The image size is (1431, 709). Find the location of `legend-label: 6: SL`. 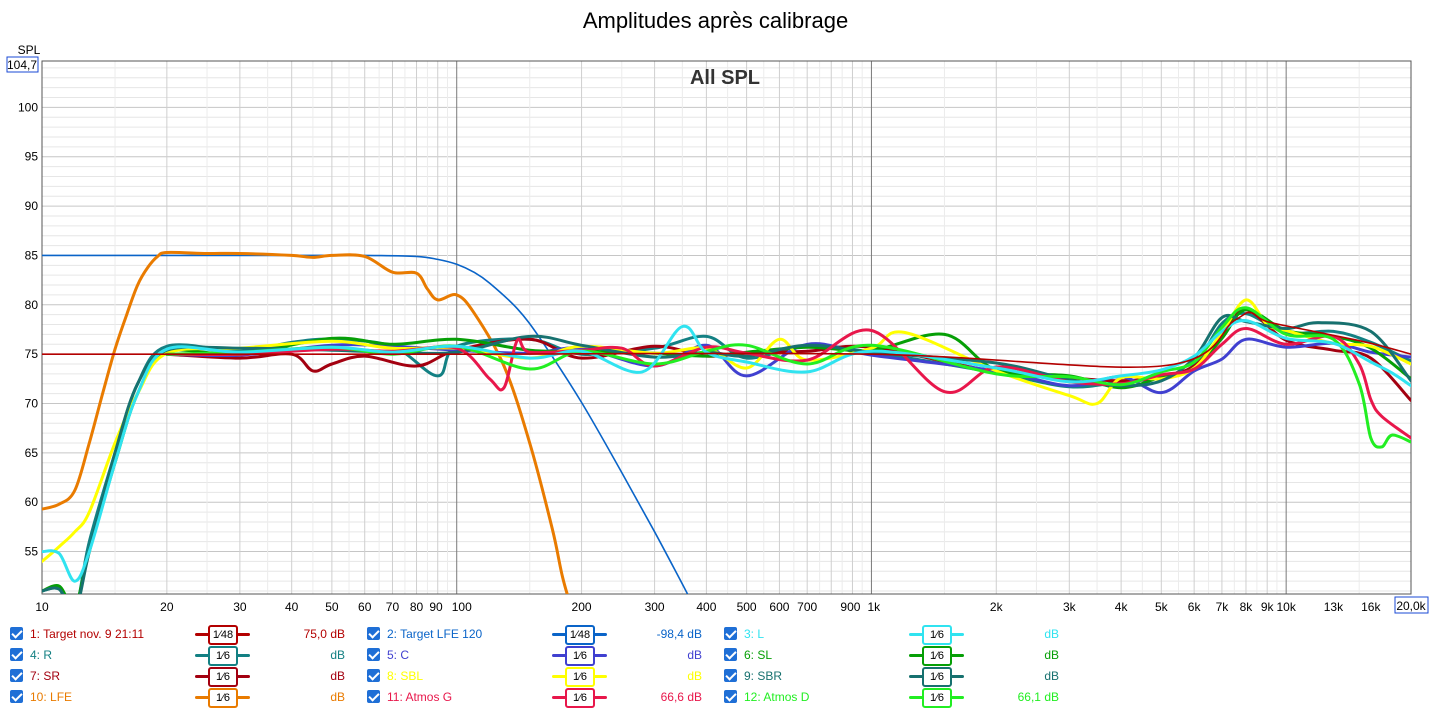

legend-label: 6: SL is located at coordinates (758, 655).